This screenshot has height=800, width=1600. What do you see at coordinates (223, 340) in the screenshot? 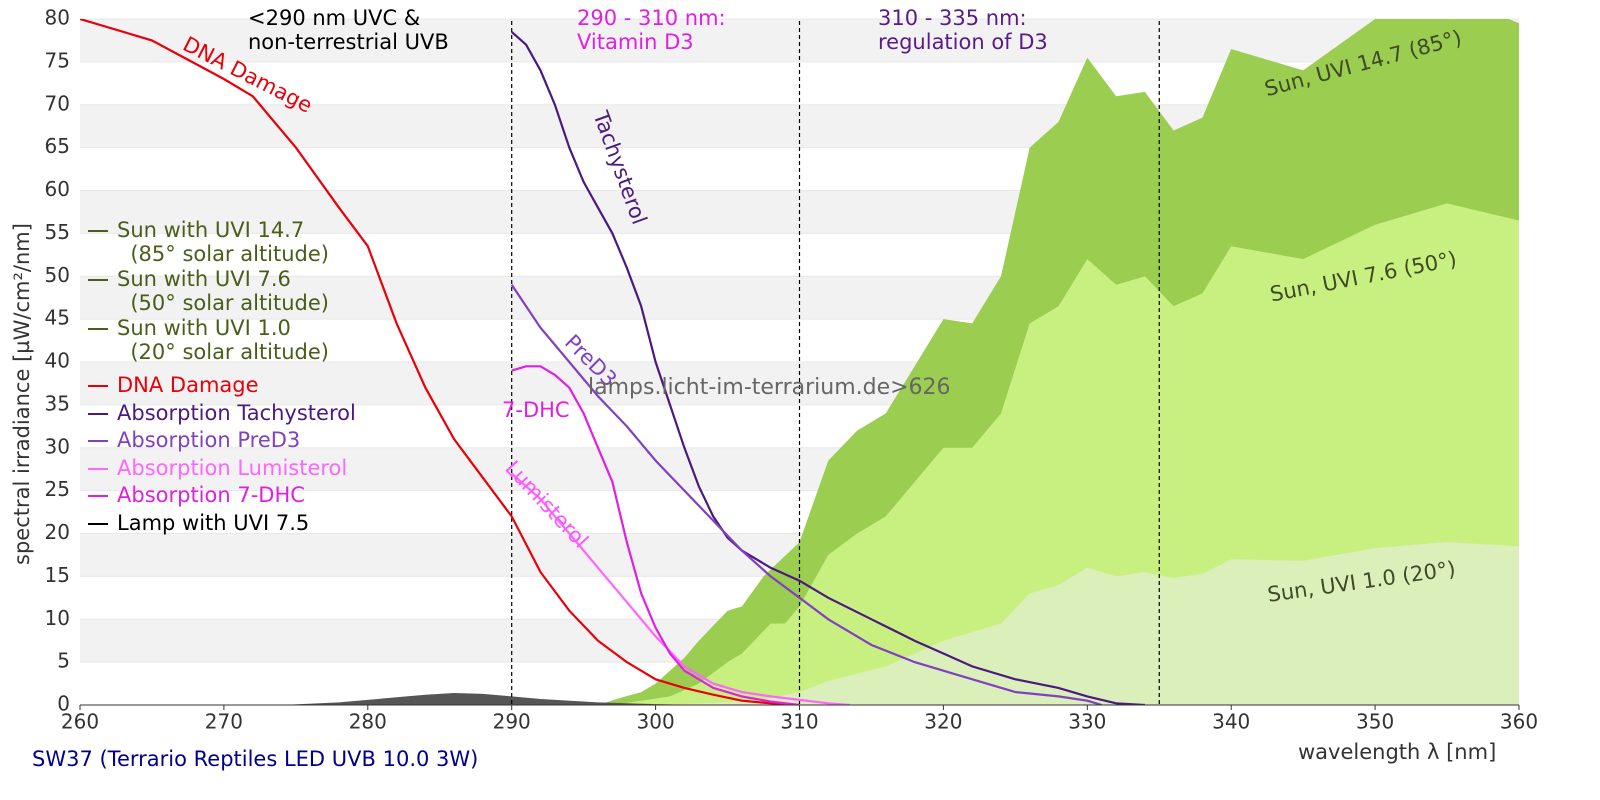
I see `legend-label: Sun with UVI 1.0 (20° solar altitude)` at bounding box center [223, 340].